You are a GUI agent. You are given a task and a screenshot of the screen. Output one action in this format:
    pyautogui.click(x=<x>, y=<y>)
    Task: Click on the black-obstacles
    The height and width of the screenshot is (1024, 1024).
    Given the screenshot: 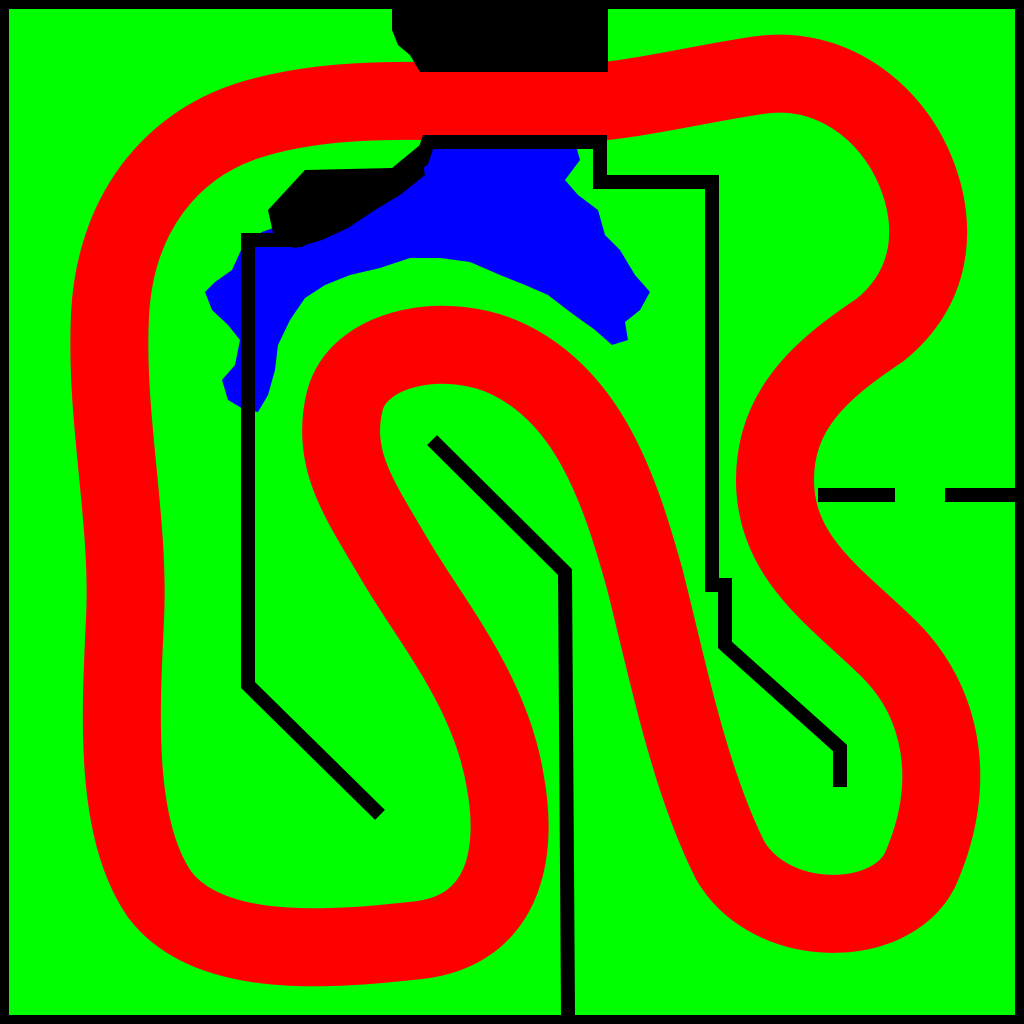 What is the action you would take?
    pyautogui.click(x=438, y=128)
    